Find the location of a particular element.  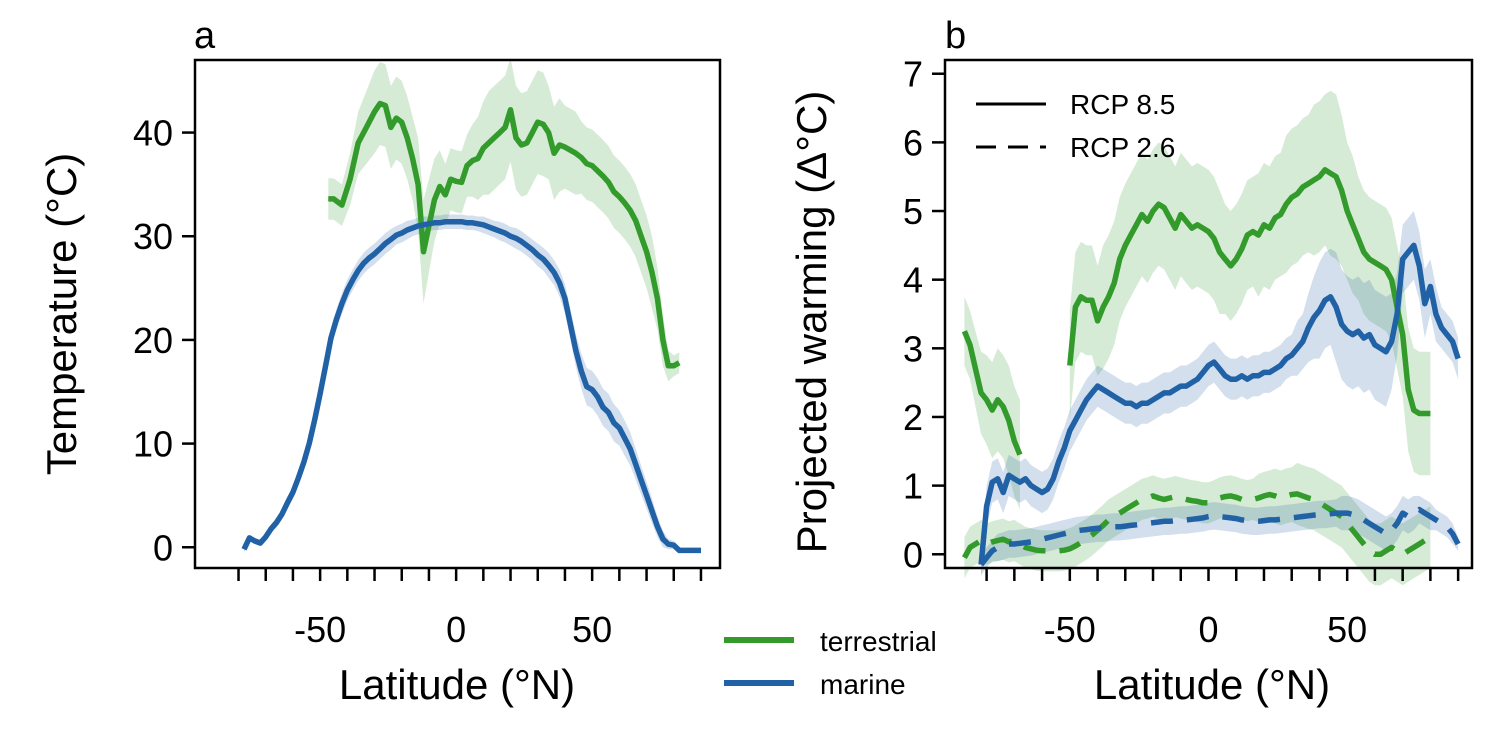

panel-b-ylabel: Projected warming (Δ°C) is located at coordinates (811, 322).